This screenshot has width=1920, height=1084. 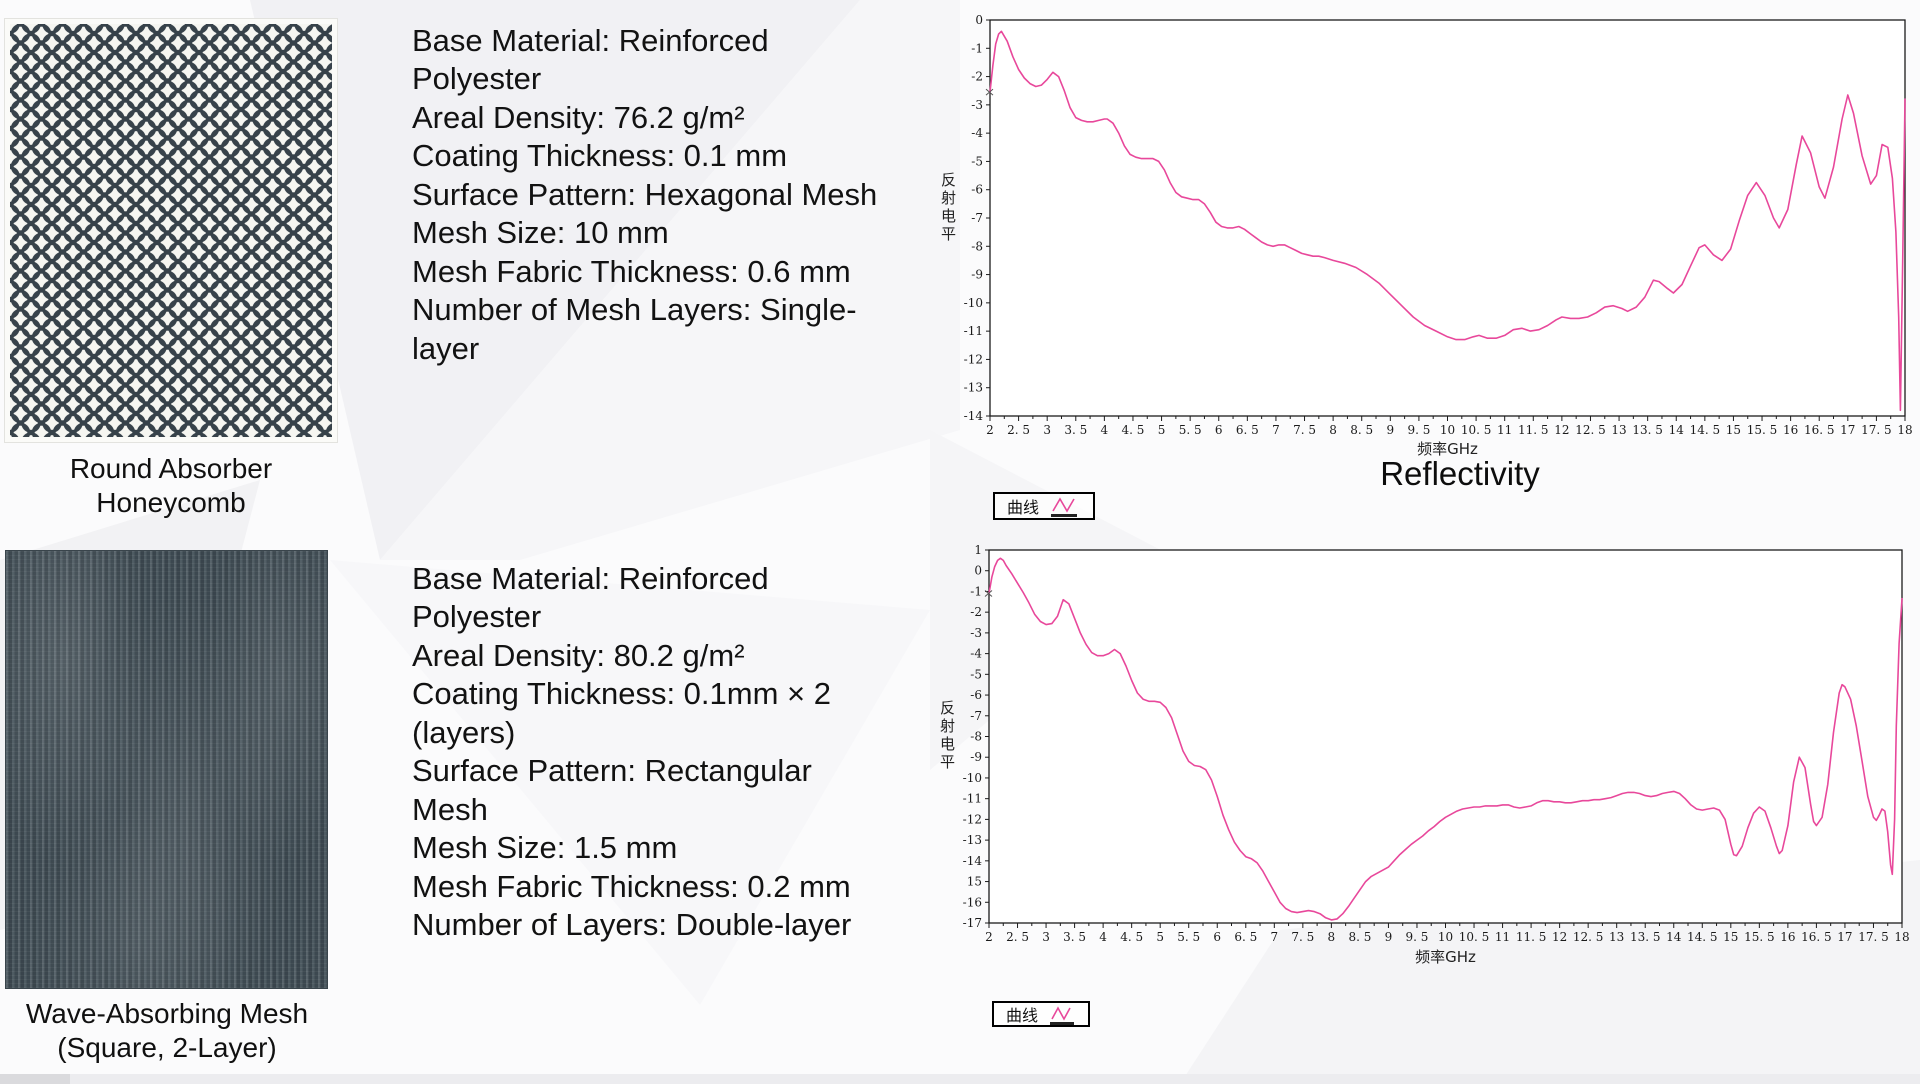 What do you see at coordinates (1047, 430) in the screenshot?
I see `x-tick-label: 3` at bounding box center [1047, 430].